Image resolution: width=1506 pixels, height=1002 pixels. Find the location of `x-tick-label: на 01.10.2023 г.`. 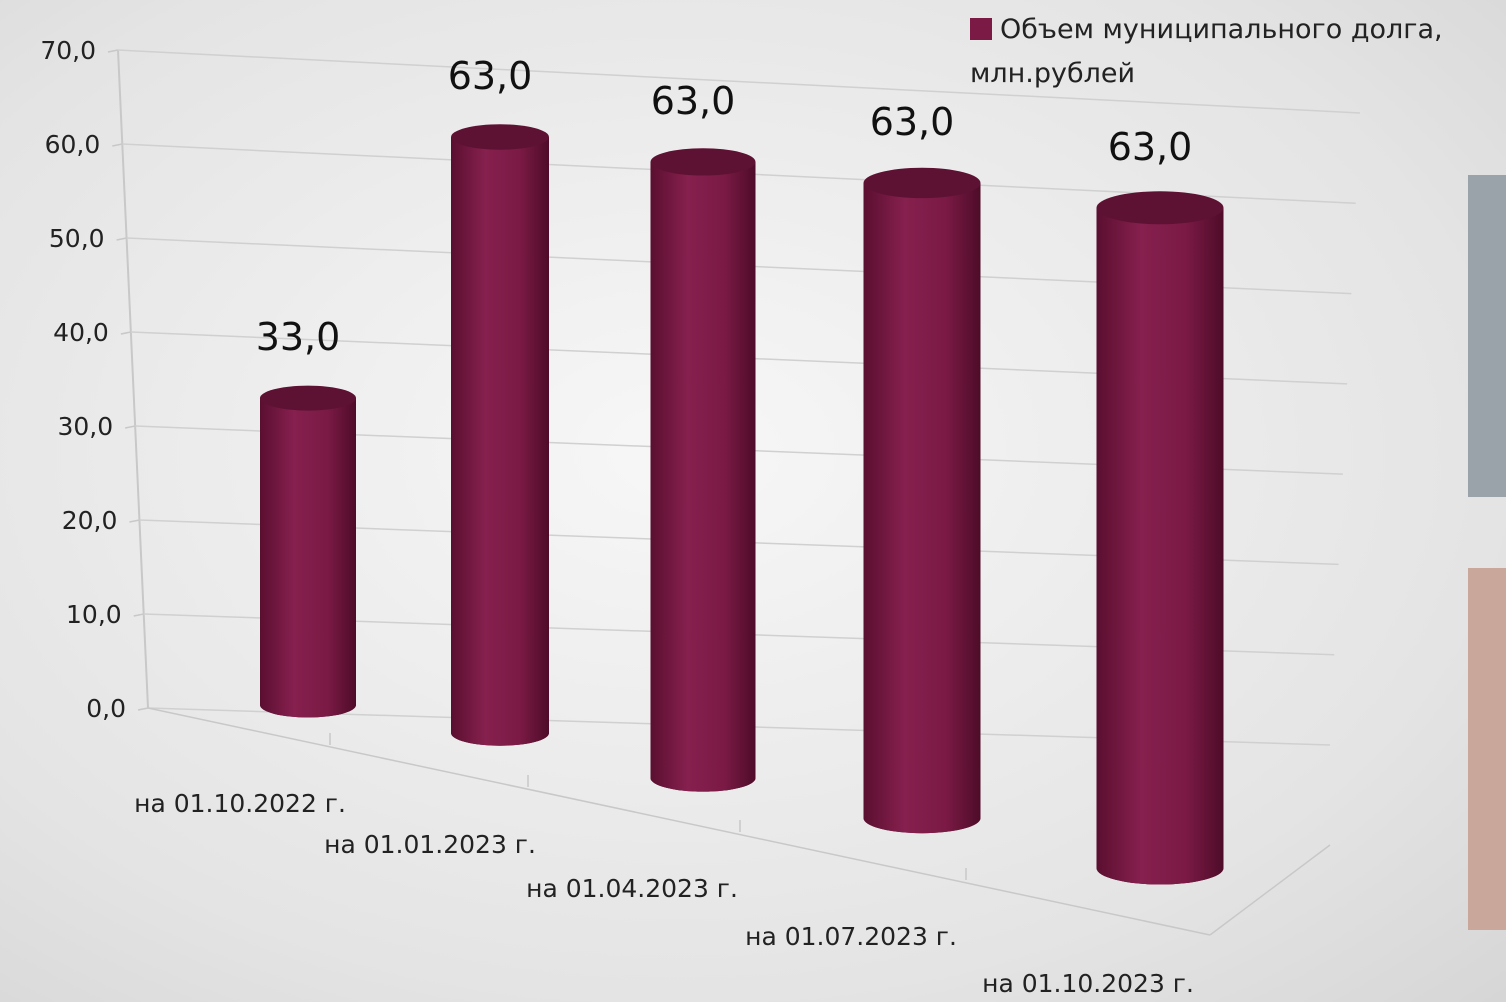

x-tick-label: на 01.10.2023 г. is located at coordinates (1088, 983).